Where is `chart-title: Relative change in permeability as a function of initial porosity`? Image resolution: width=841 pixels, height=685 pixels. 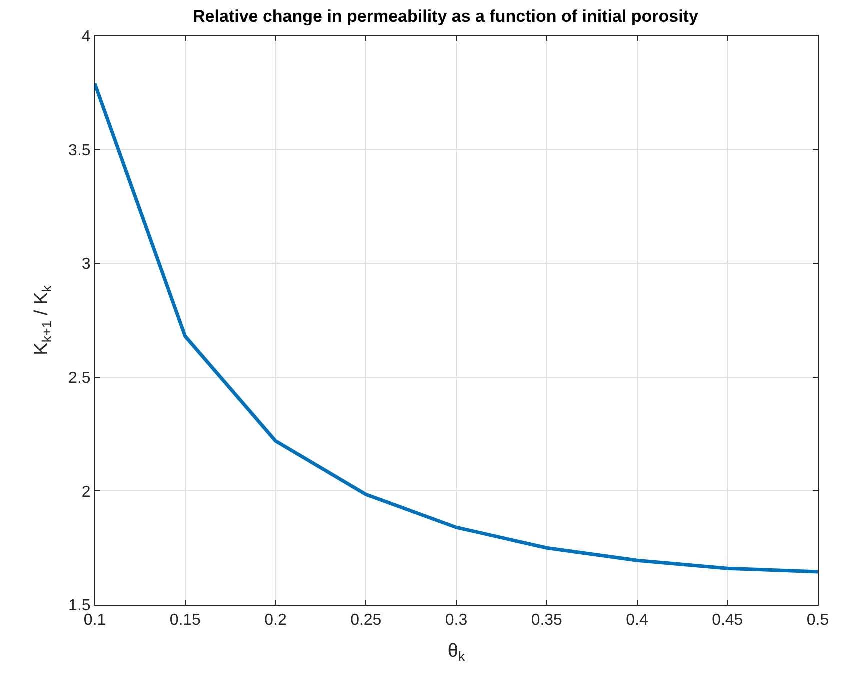
chart-title: Relative change in permeability as a function of initial porosity is located at coordinates (446, 16).